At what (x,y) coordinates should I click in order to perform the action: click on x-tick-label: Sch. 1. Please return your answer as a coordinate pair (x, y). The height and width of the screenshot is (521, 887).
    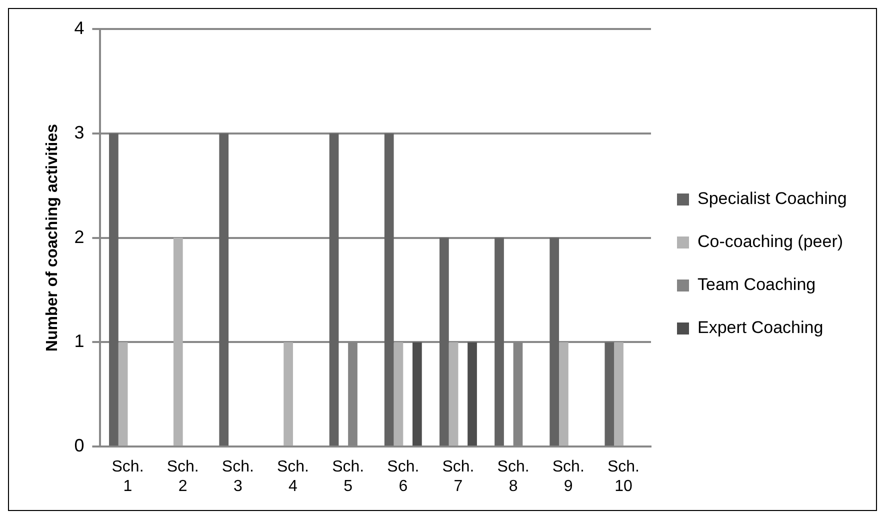
    Looking at the image, I should click on (128, 476).